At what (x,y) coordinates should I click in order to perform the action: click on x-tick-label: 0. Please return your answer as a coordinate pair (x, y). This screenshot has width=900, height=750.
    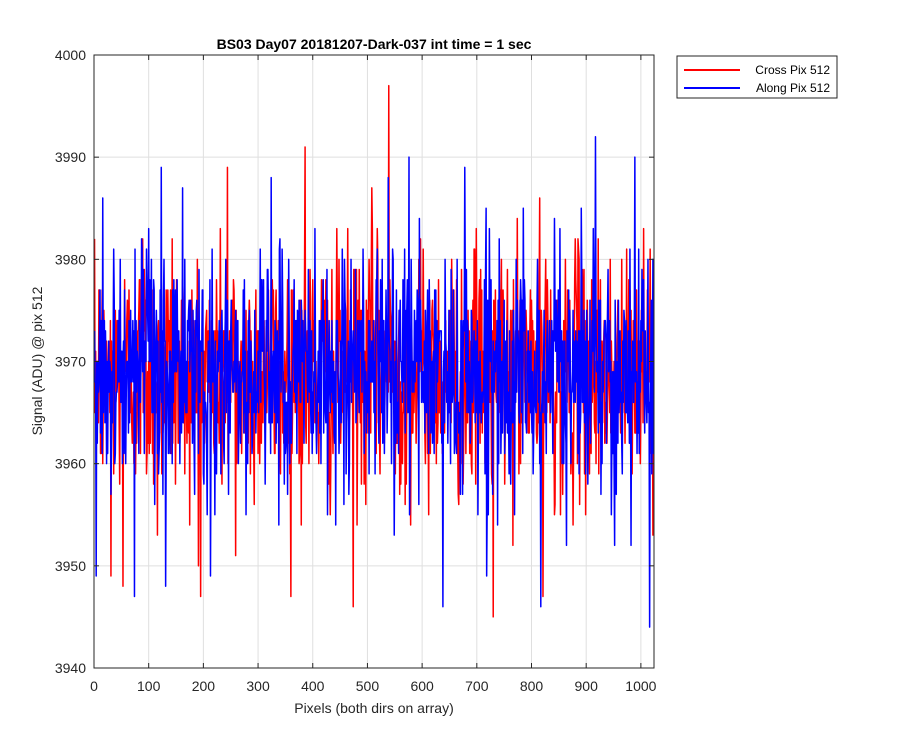
    Looking at the image, I should click on (94, 686).